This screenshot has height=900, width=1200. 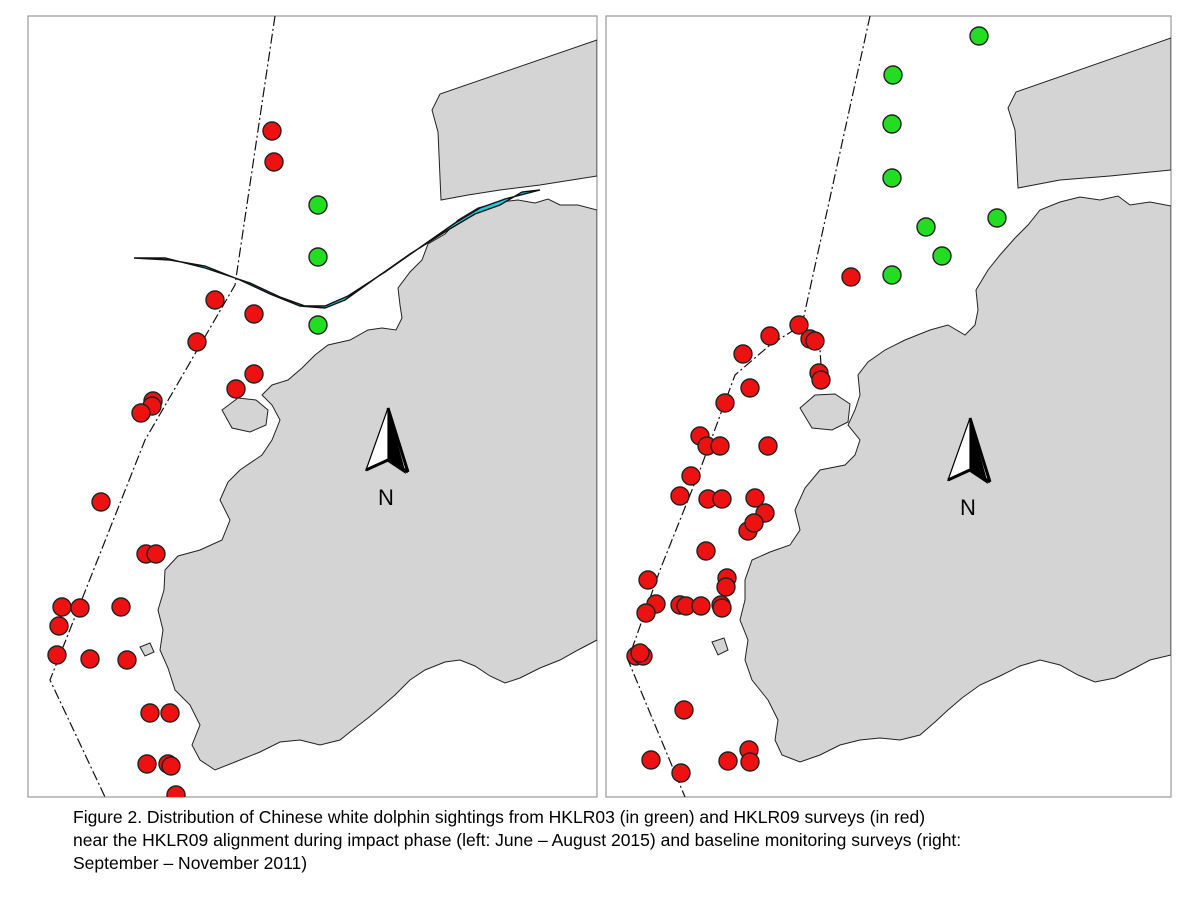 What do you see at coordinates (337, 249) in the screenshot?
I see `hklr09-alignment` at bounding box center [337, 249].